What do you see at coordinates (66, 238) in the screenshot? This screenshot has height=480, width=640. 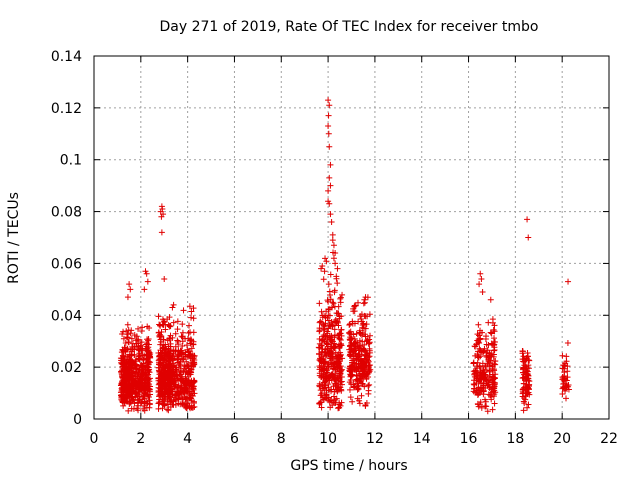 I see `y-axis-tick-labels: 0 0.02 0.04 0.06 0.08 0.1 0.12 0.14` at bounding box center [66, 238].